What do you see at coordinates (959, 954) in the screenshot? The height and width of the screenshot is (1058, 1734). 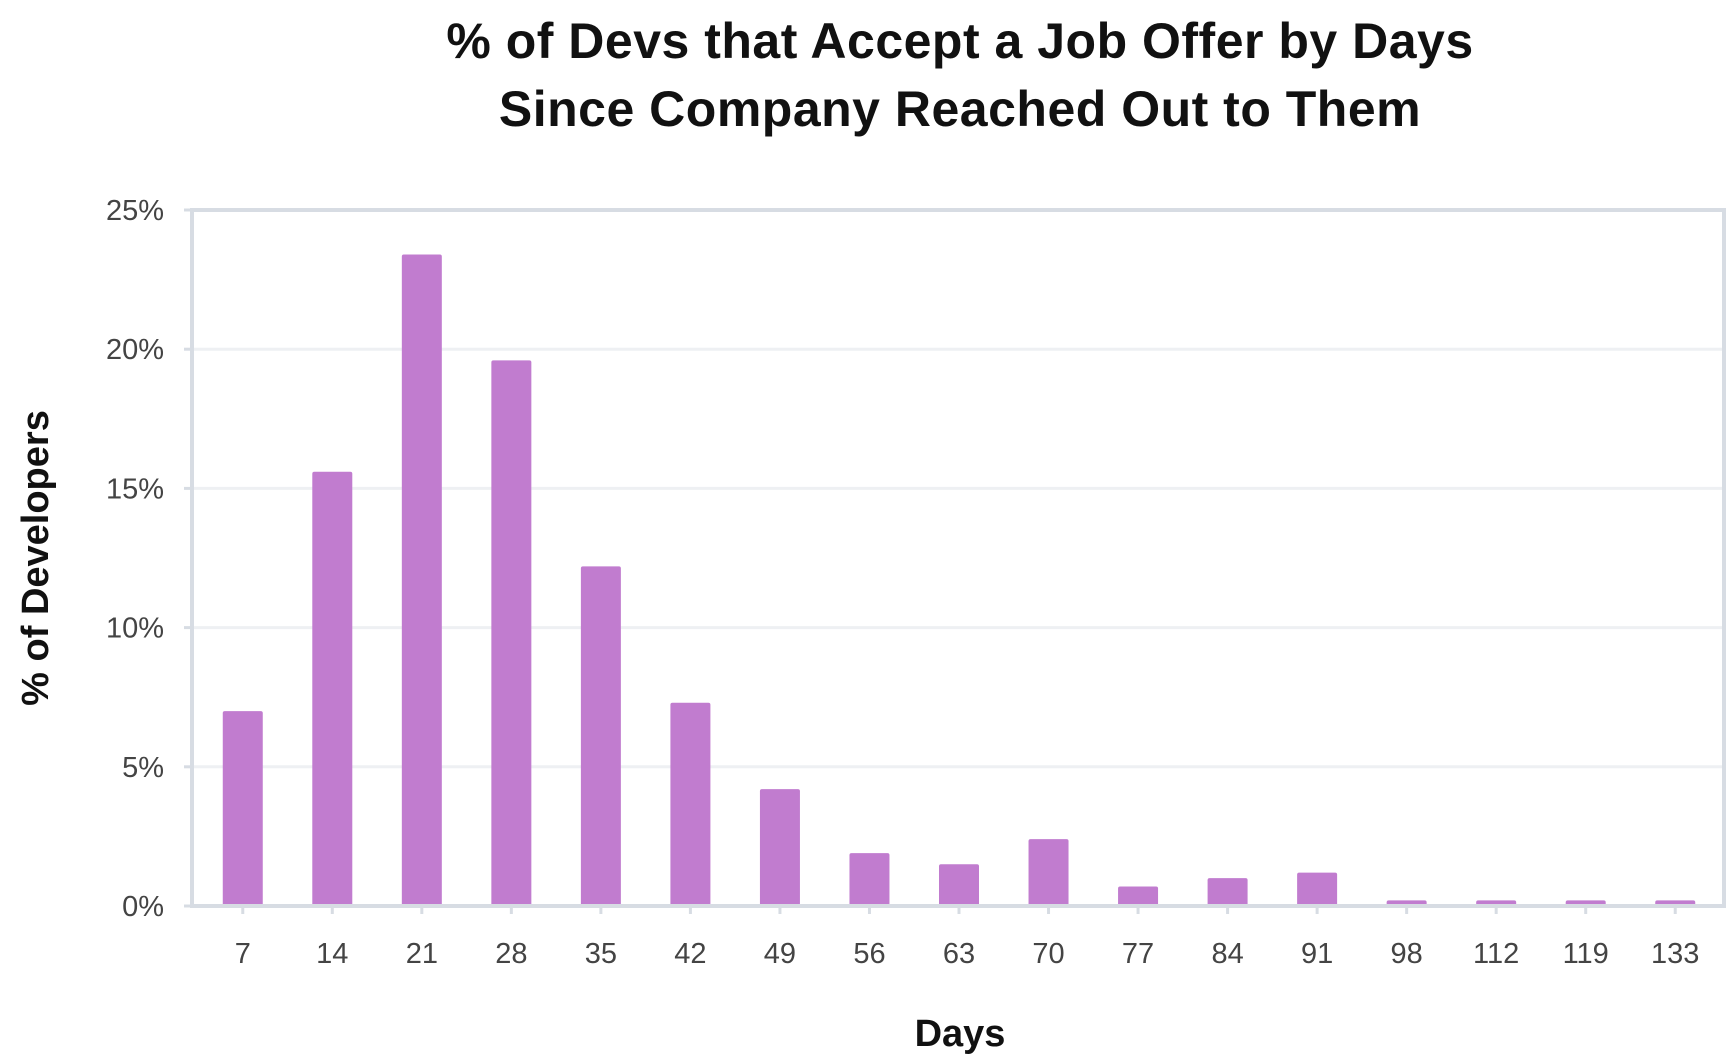 I see `x-tick-label: 63` at bounding box center [959, 954].